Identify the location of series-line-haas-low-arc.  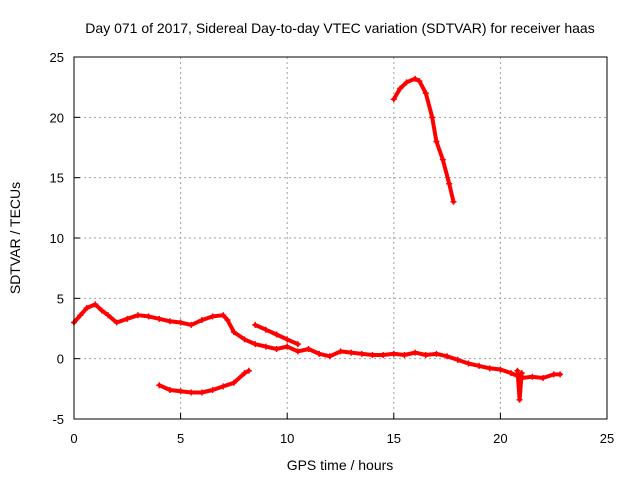
(204, 381).